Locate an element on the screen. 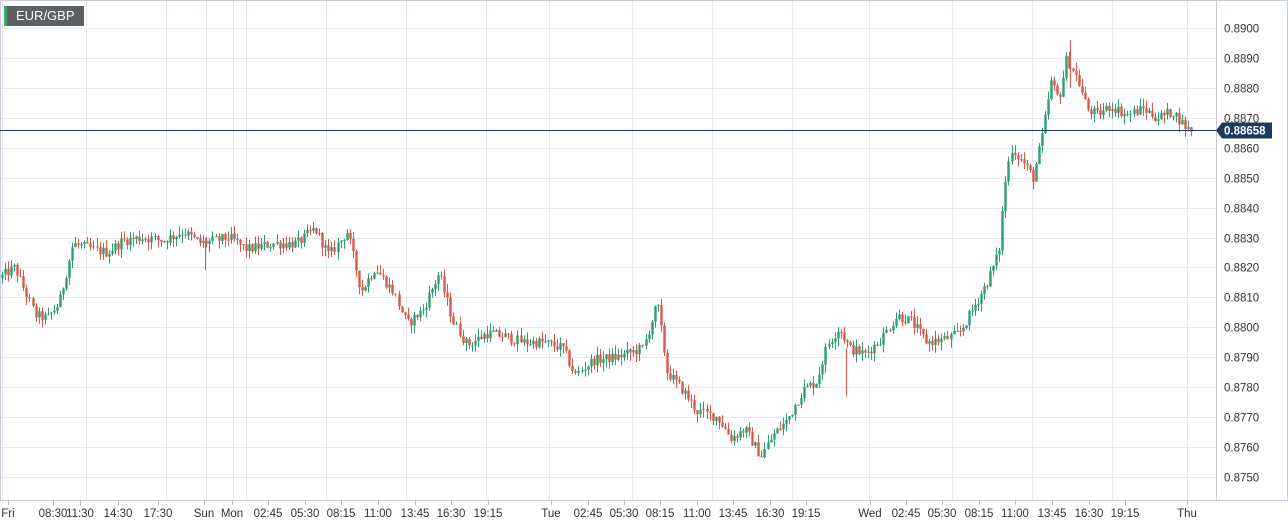 Image resolution: width=1288 pixels, height=525 pixels. x-tick-label: 11:00 is located at coordinates (1015, 514).